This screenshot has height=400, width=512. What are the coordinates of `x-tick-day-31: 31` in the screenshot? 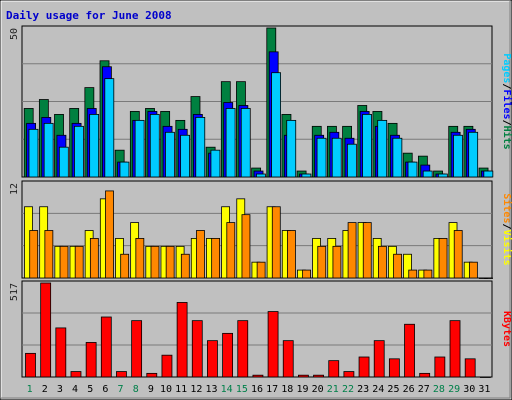 It's located at (484, 389).